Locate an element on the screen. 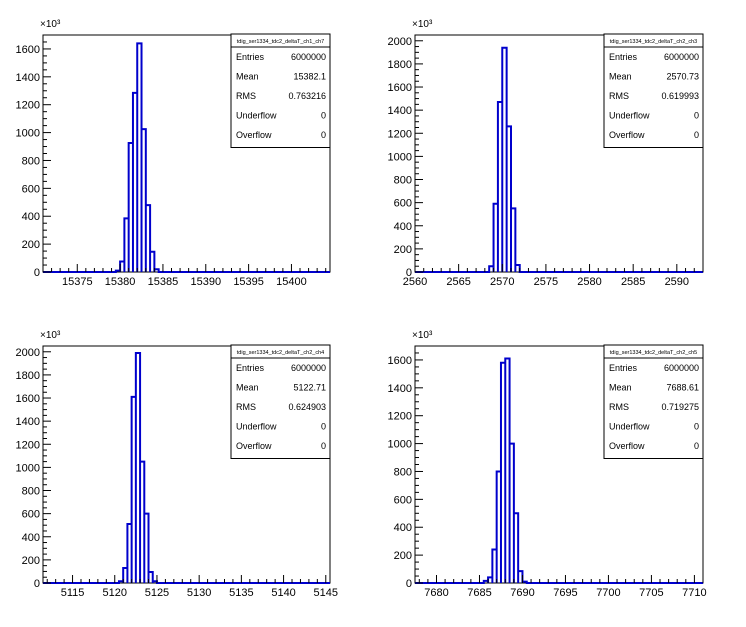 This screenshot has width=746, height=627. x-tick-label: 2570 is located at coordinates (502, 282).